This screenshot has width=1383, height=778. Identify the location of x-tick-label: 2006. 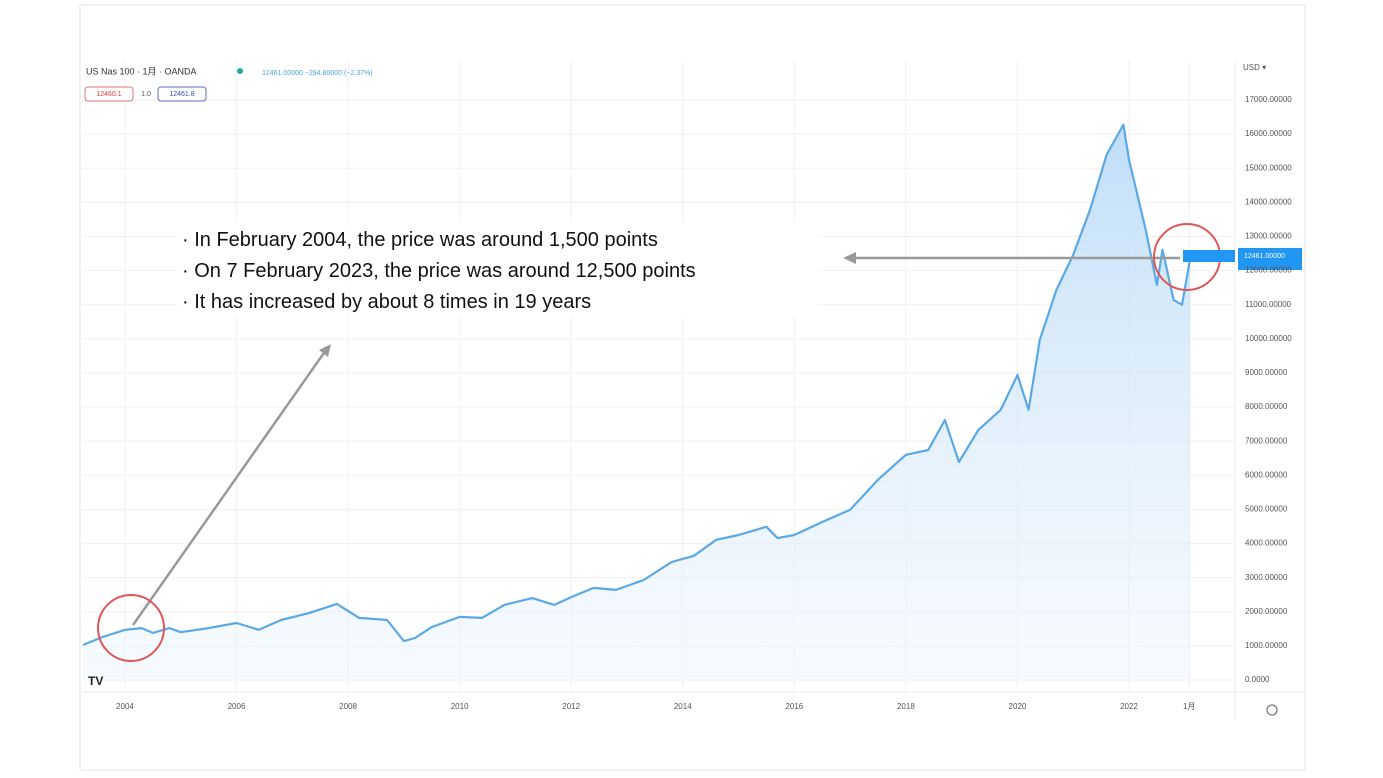
(237, 706).